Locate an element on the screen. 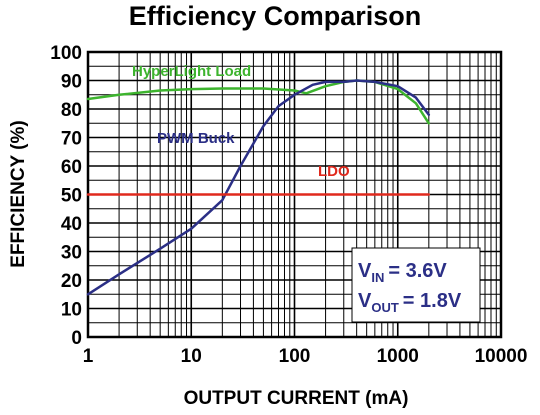  y-tick-label: 0 is located at coordinates (76, 338).